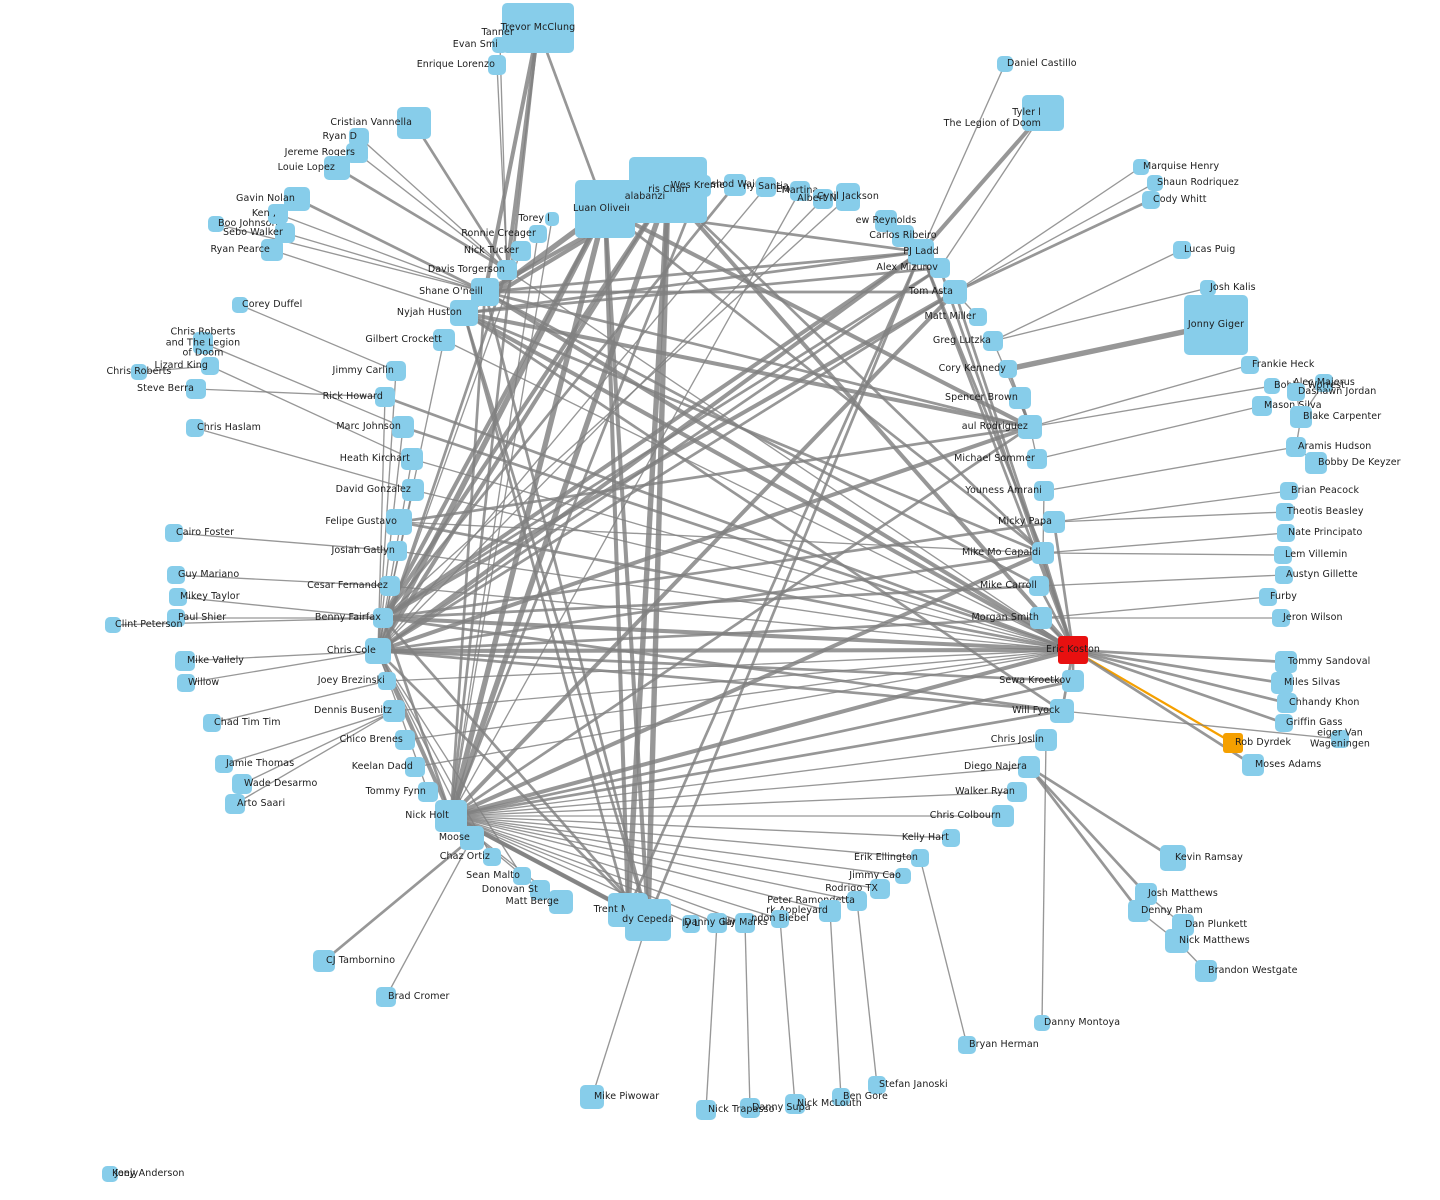 Image resolution: width=1440 pixels, height=1200 pixels. What do you see at coordinates (800, 191) in the screenshot?
I see `graph-node-martinez` at bounding box center [800, 191].